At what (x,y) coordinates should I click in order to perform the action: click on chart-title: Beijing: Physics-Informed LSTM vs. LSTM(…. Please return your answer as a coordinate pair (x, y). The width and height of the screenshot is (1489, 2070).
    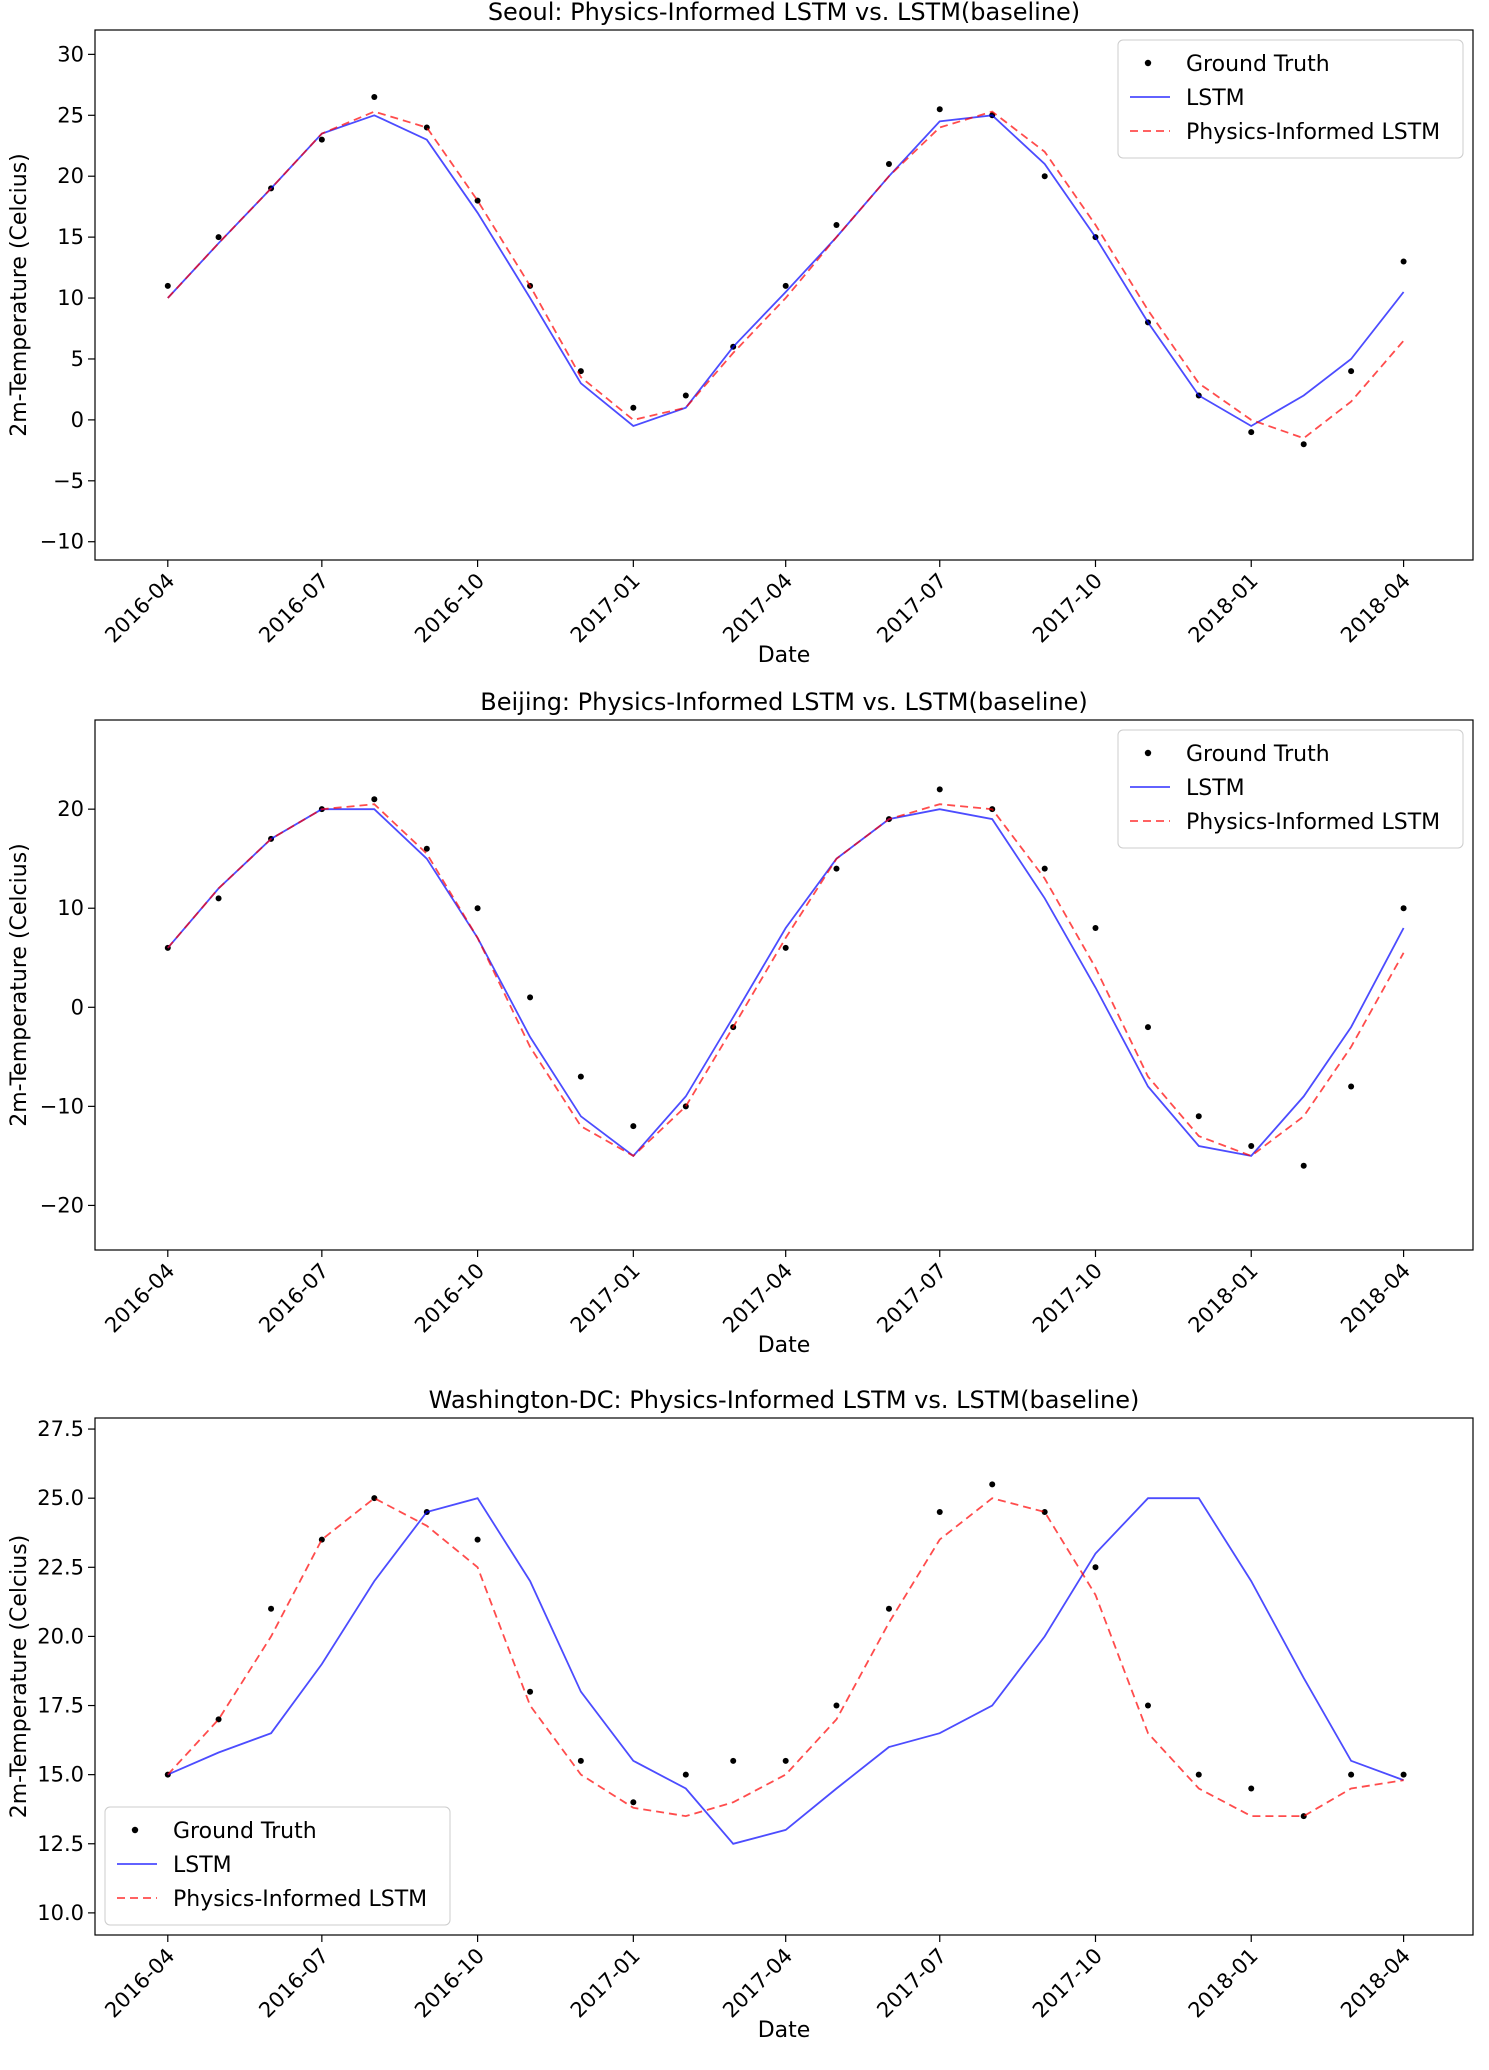
    Looking at the image, I should click on (783, 702).